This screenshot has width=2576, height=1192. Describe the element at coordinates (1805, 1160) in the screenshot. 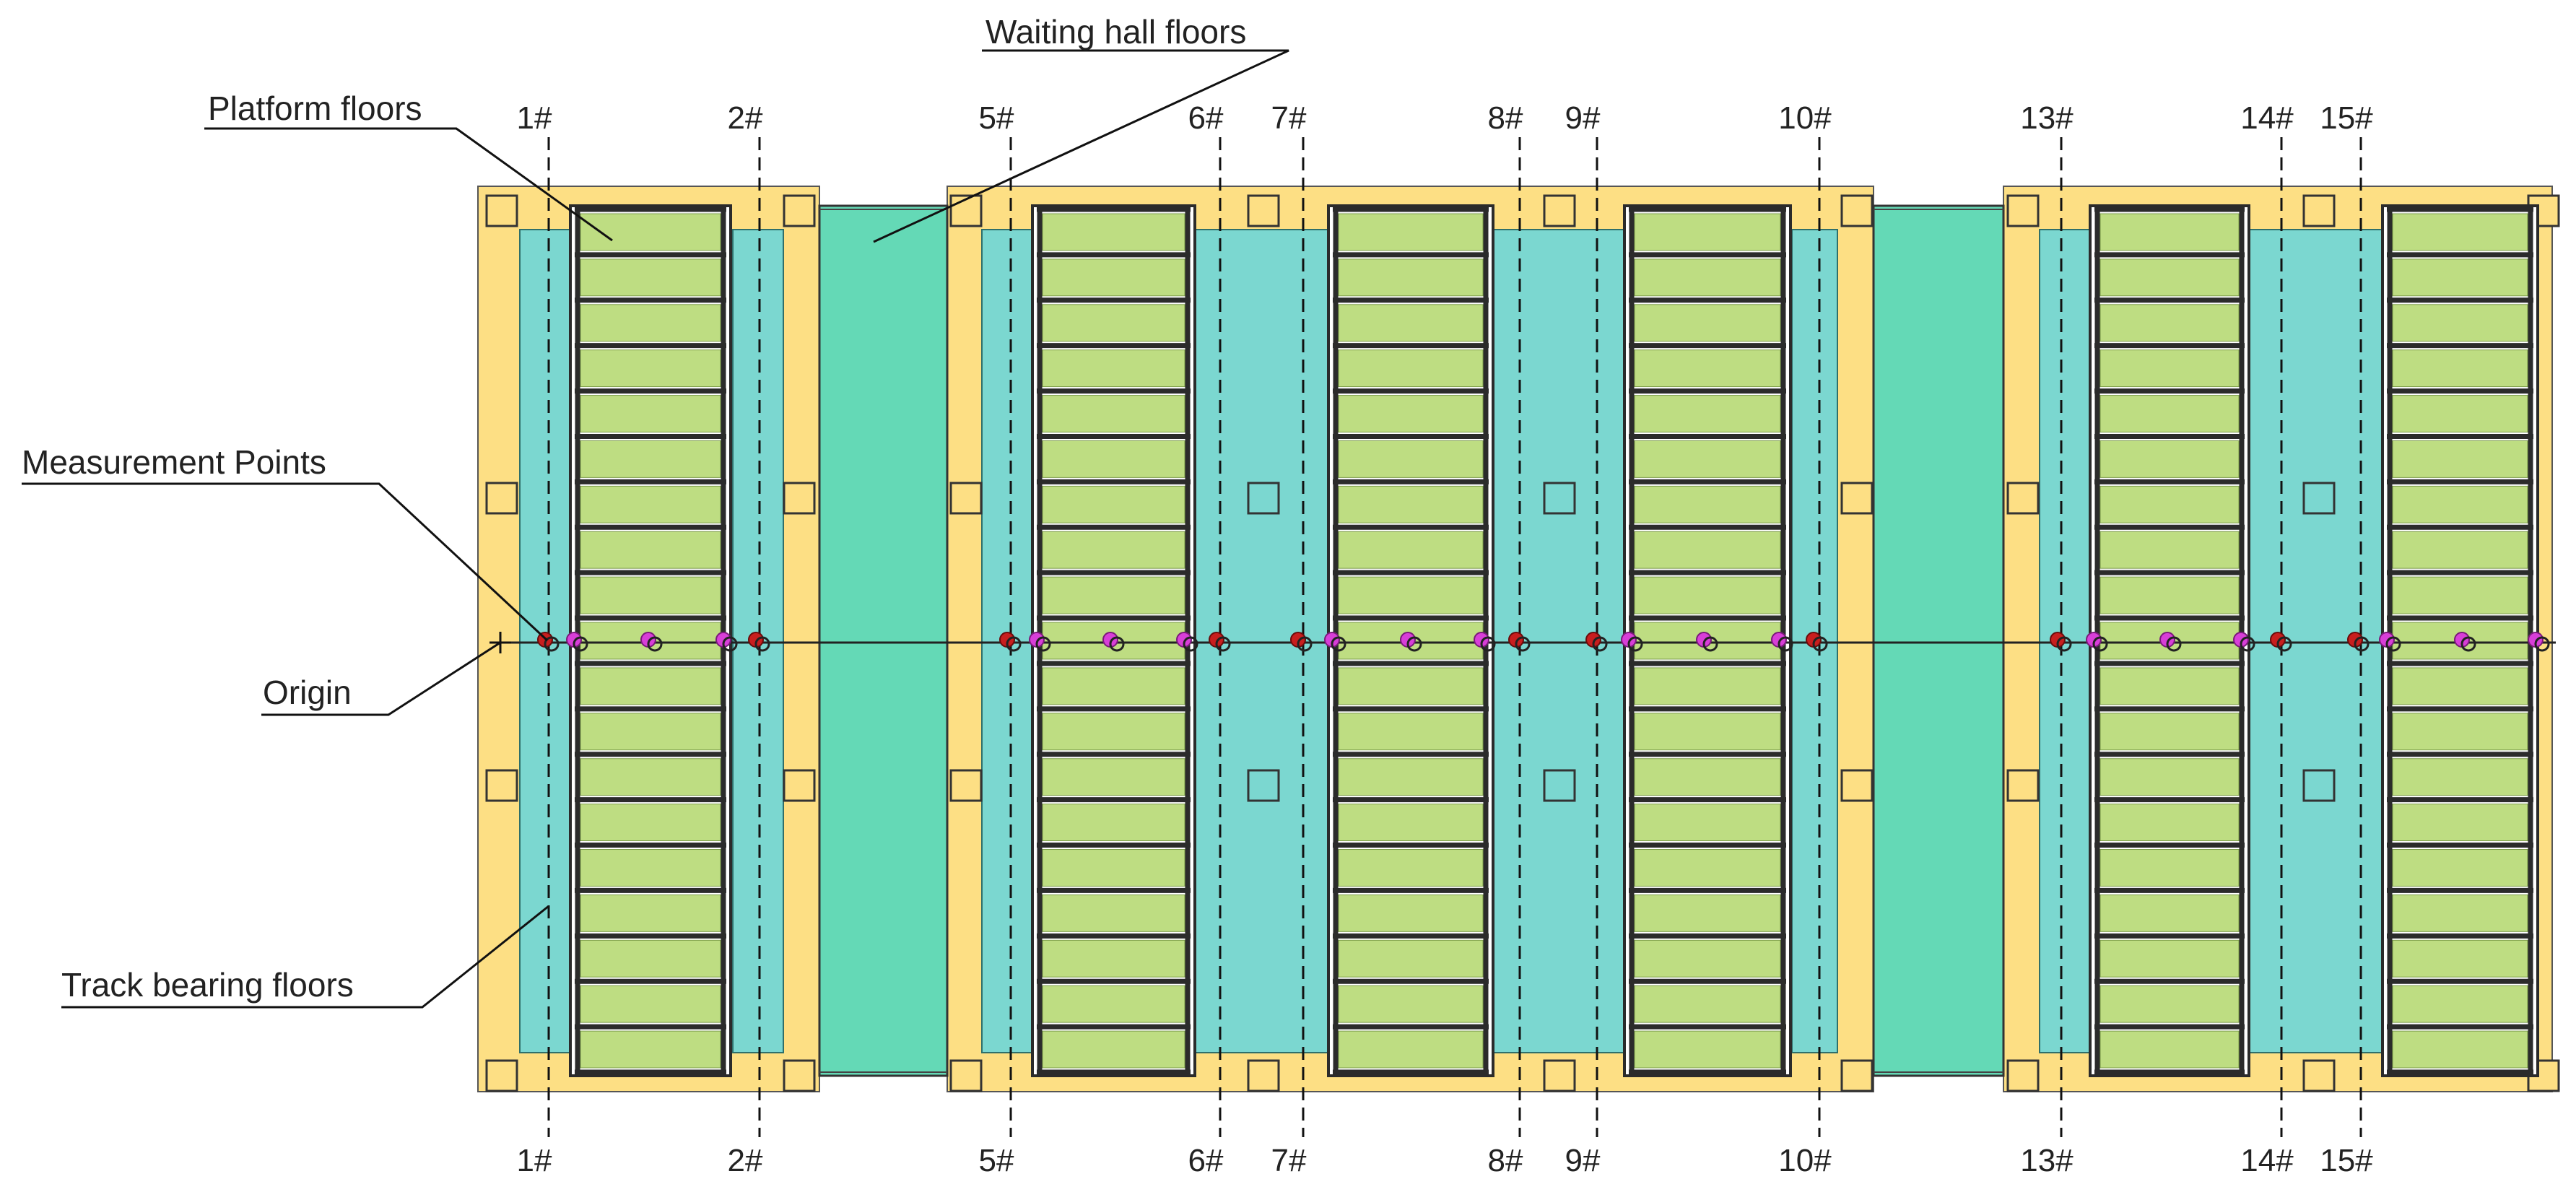

I see `axis-label-bottom: 10#` at that location.